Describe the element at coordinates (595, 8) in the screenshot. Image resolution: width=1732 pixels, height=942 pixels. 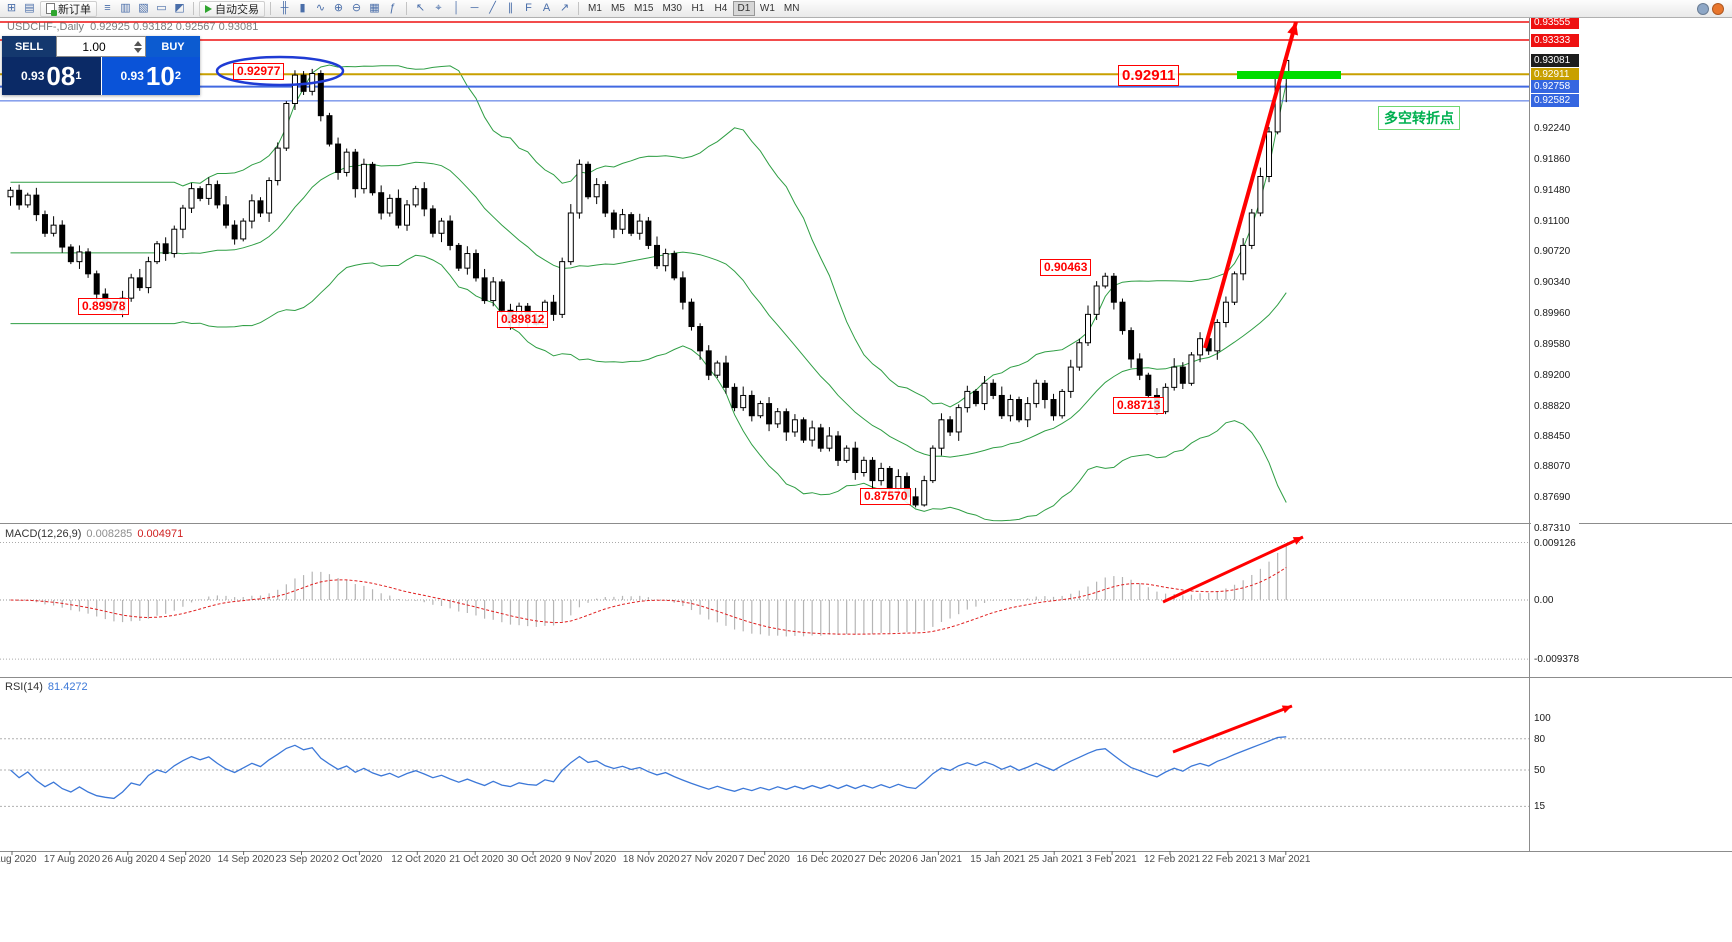
I see `timeframe-m1-button: M1` at that location.